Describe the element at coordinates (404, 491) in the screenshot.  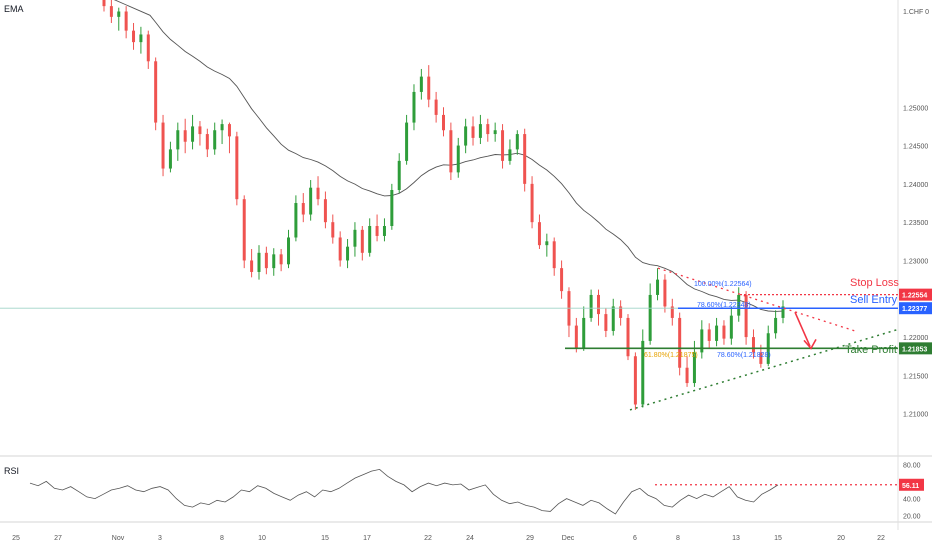
I see `rsi-line` at that location.